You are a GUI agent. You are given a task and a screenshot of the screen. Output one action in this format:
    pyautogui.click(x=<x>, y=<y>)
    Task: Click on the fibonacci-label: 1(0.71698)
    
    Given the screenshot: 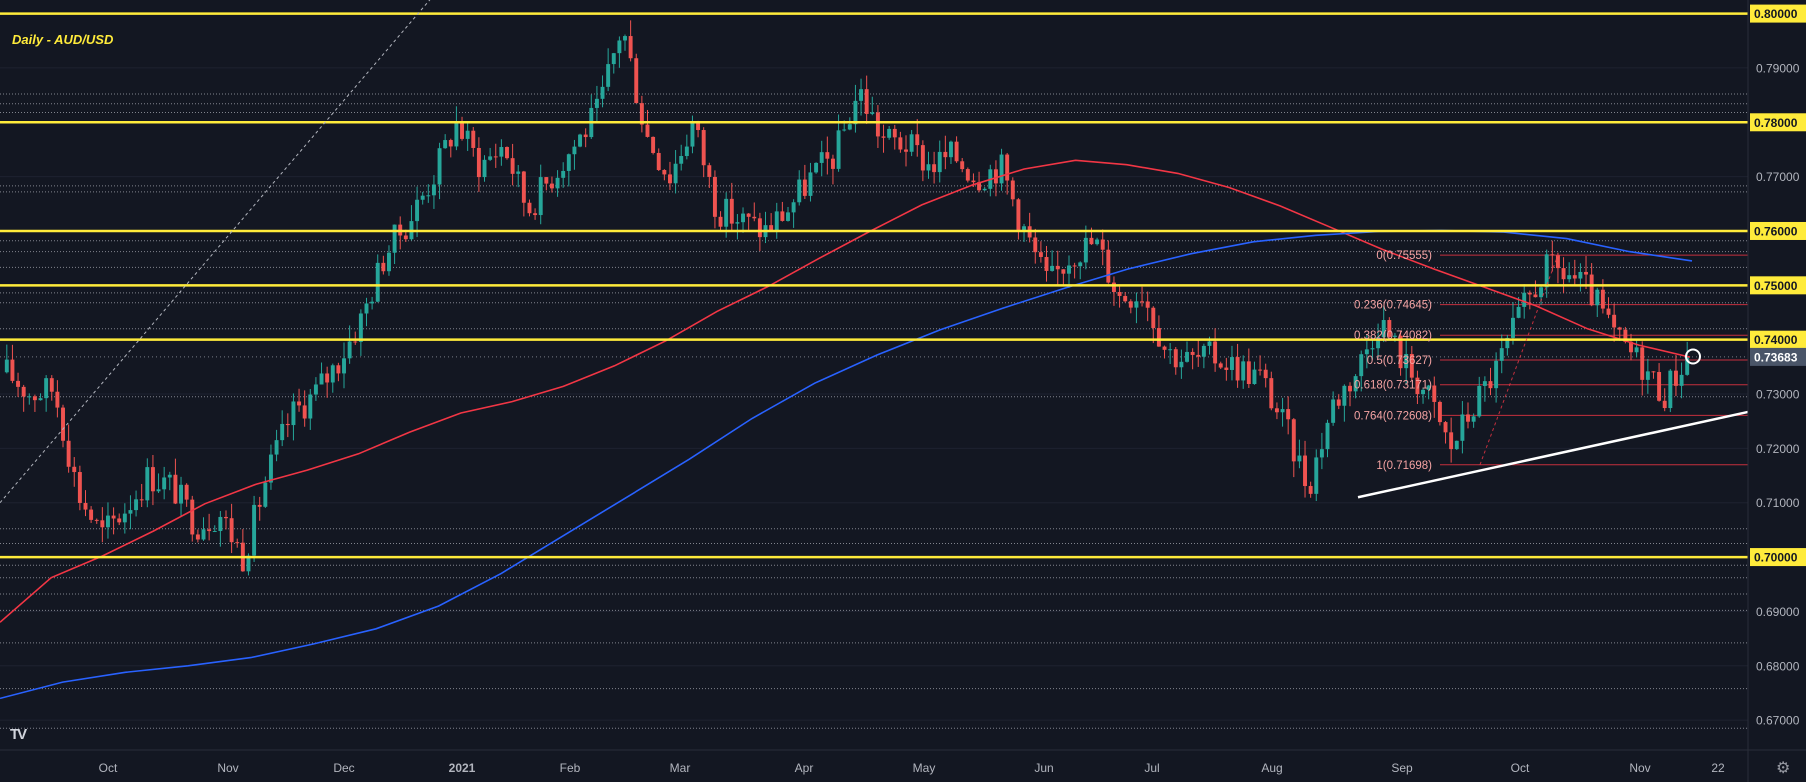 What is the action you would take?
    pyautogui.click(x=1404, y=466)
    